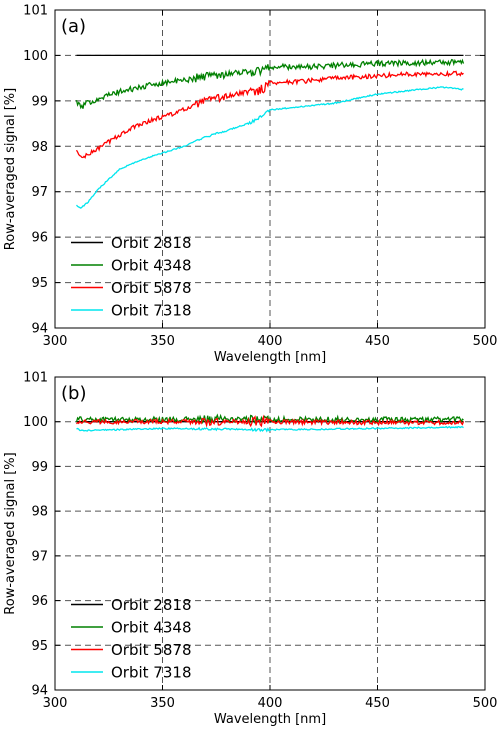  I want to click on panel-label: (b), so click(73, 393).